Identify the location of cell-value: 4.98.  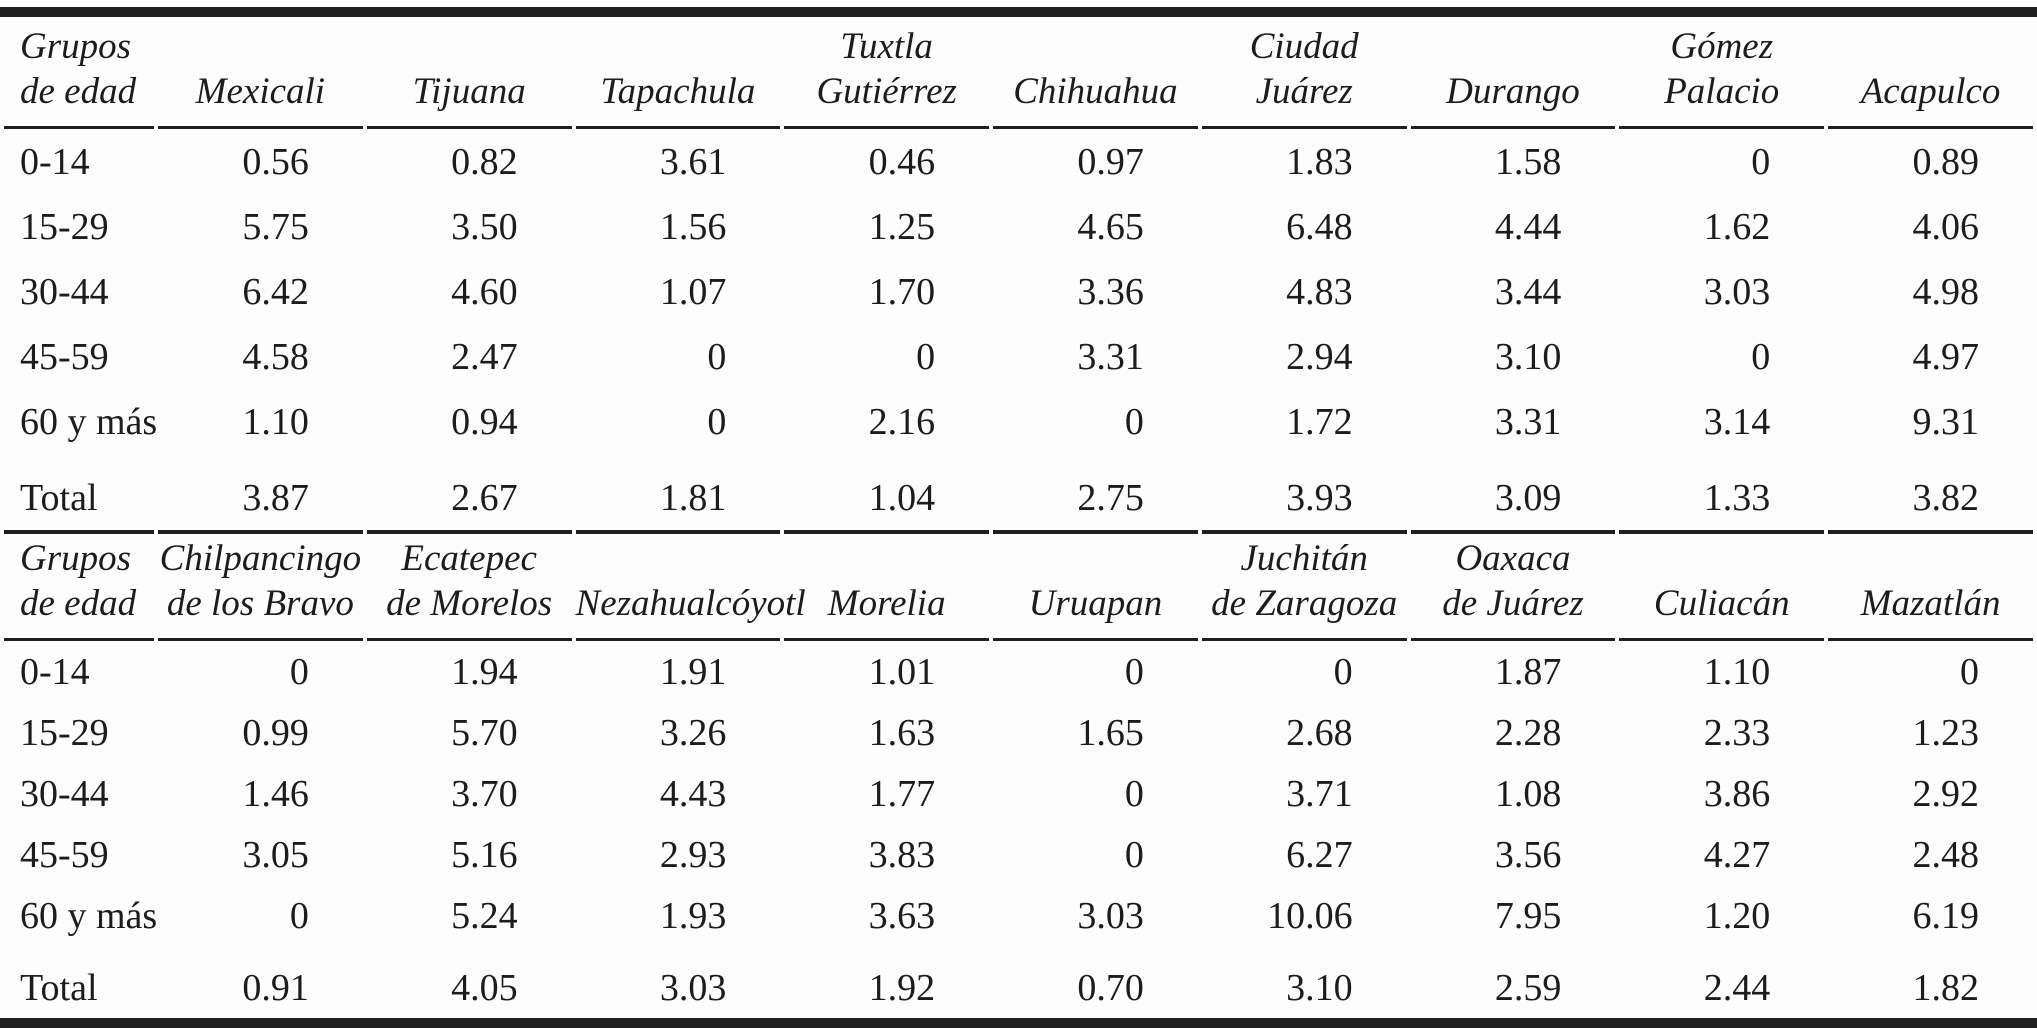
(1946, 291).